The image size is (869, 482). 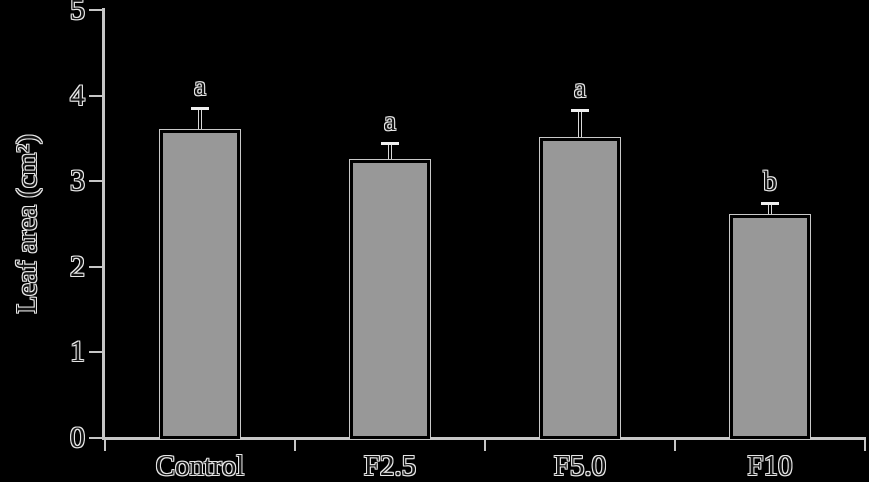 What do you see at coordinates (484, 438) in the screenshot?
I see `x-axis-line` at bounding box center [484, 438].